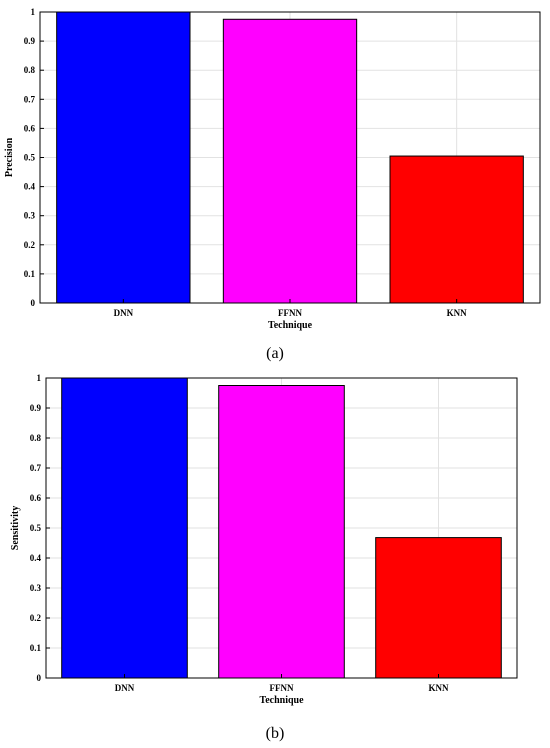  I want to click on panel-label-b: (b), so click(275, 733).